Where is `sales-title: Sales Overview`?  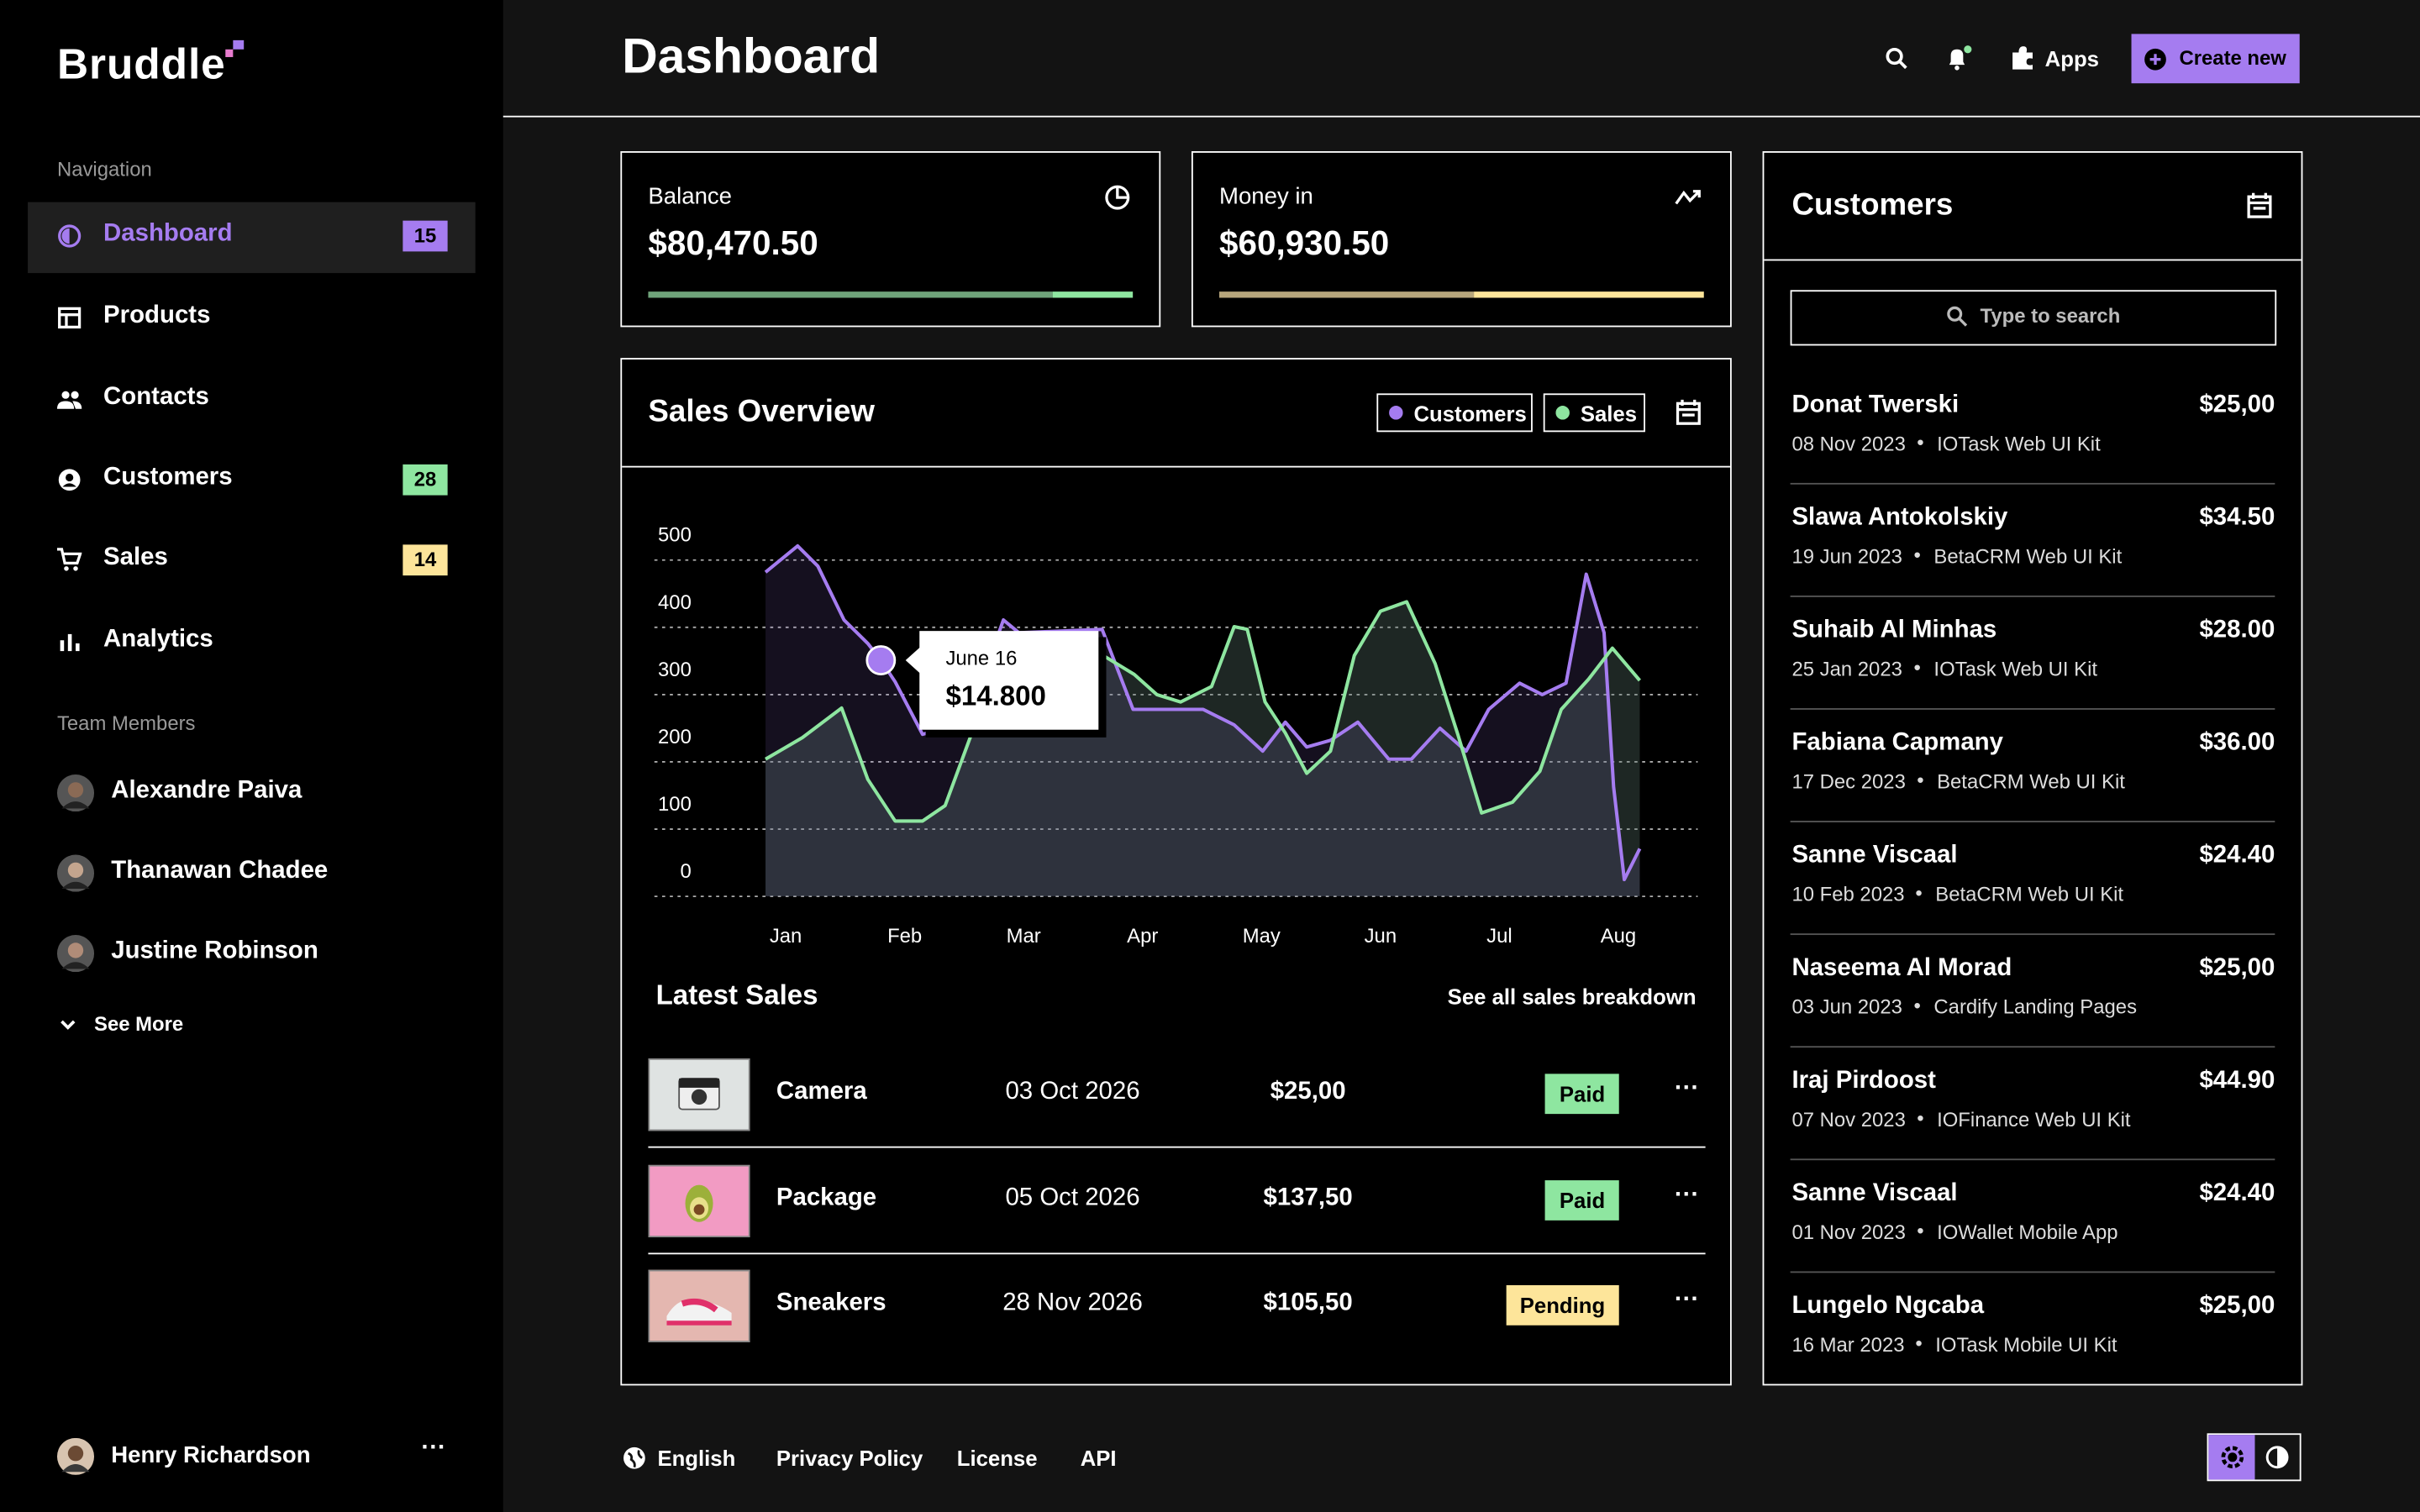
sales-title: Sales Overview is located at coordinates (762, 412).